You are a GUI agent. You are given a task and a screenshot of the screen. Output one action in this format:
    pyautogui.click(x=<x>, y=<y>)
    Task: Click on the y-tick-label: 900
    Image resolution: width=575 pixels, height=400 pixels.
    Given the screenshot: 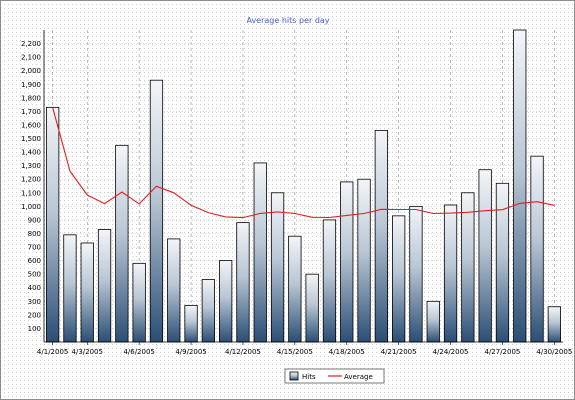 What is the action you would take?
    pyautogui.click(x=34, y=220)
    